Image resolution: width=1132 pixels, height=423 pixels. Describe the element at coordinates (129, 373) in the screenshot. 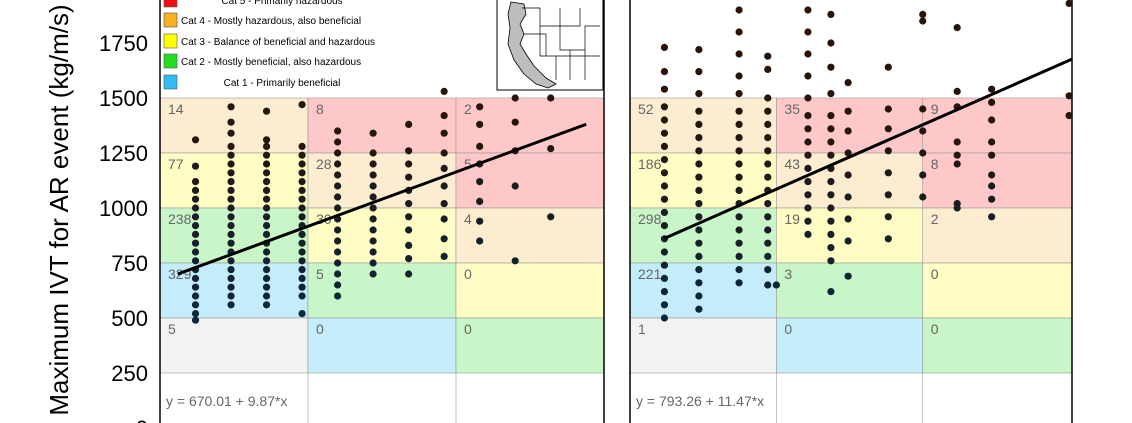

I see `y-tick-label: 250` at that location.